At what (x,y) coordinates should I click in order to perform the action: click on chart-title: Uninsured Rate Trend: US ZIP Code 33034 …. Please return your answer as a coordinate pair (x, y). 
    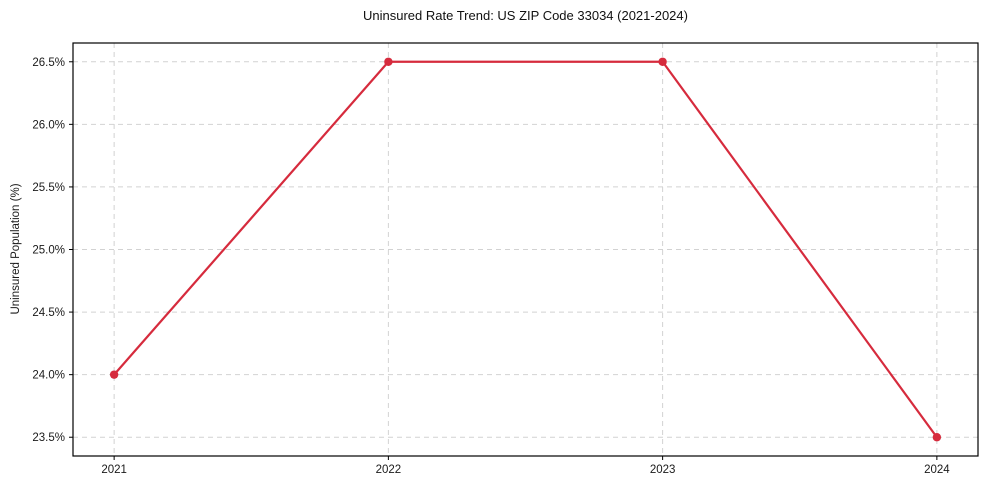
    Looking at the image, I should click on (525, 15).